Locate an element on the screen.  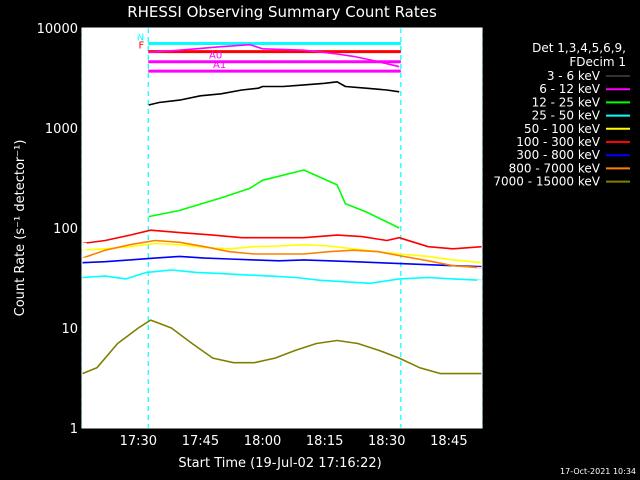
chart-title: RHESSI Observing Summary Count Rates is located at coordinates (282, 12).